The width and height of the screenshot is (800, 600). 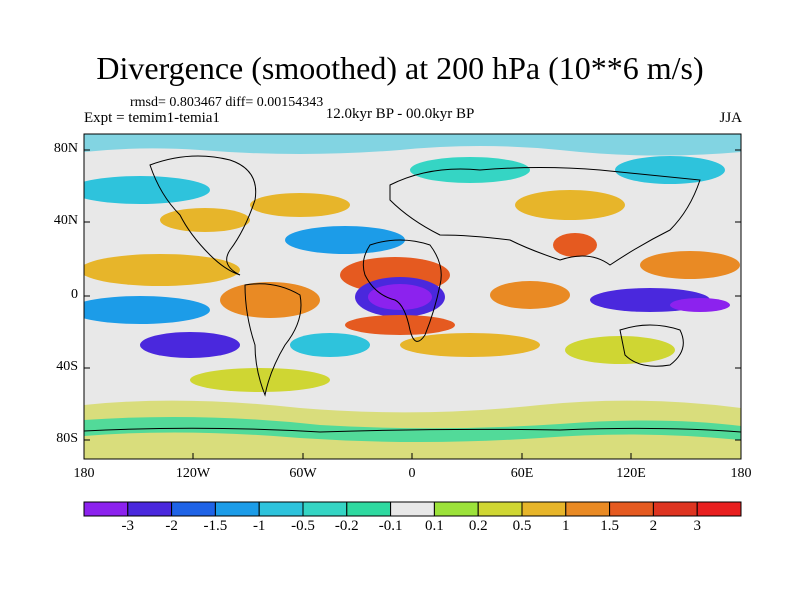 I want to click on indian-orange, so click(x=530, y=295).